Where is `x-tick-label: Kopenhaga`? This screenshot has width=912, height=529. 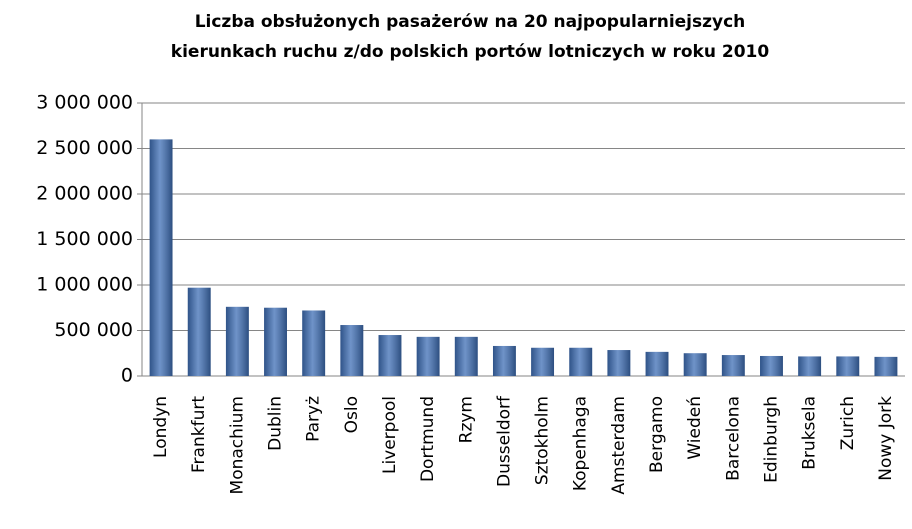
x-tick-label: Kopenhaga is located at coordinates (581, 443).